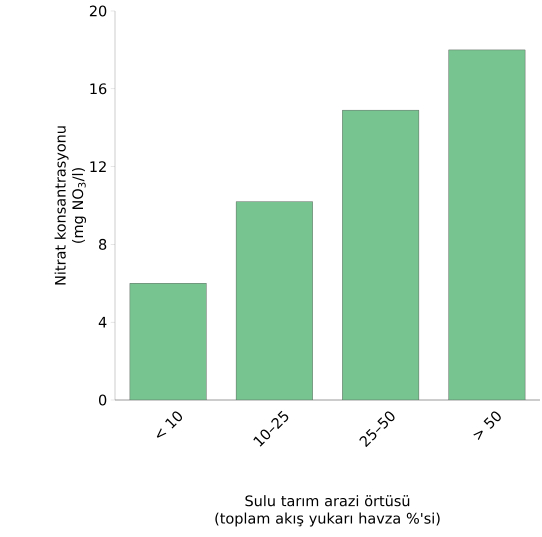  What do you see at coordinates (327, 511) in the screenshot?
I see `x-axis-title: Sulu tarım arazi örtüsü (toplam akış yukarı havza %'si)` at bounding box center [327, 511].